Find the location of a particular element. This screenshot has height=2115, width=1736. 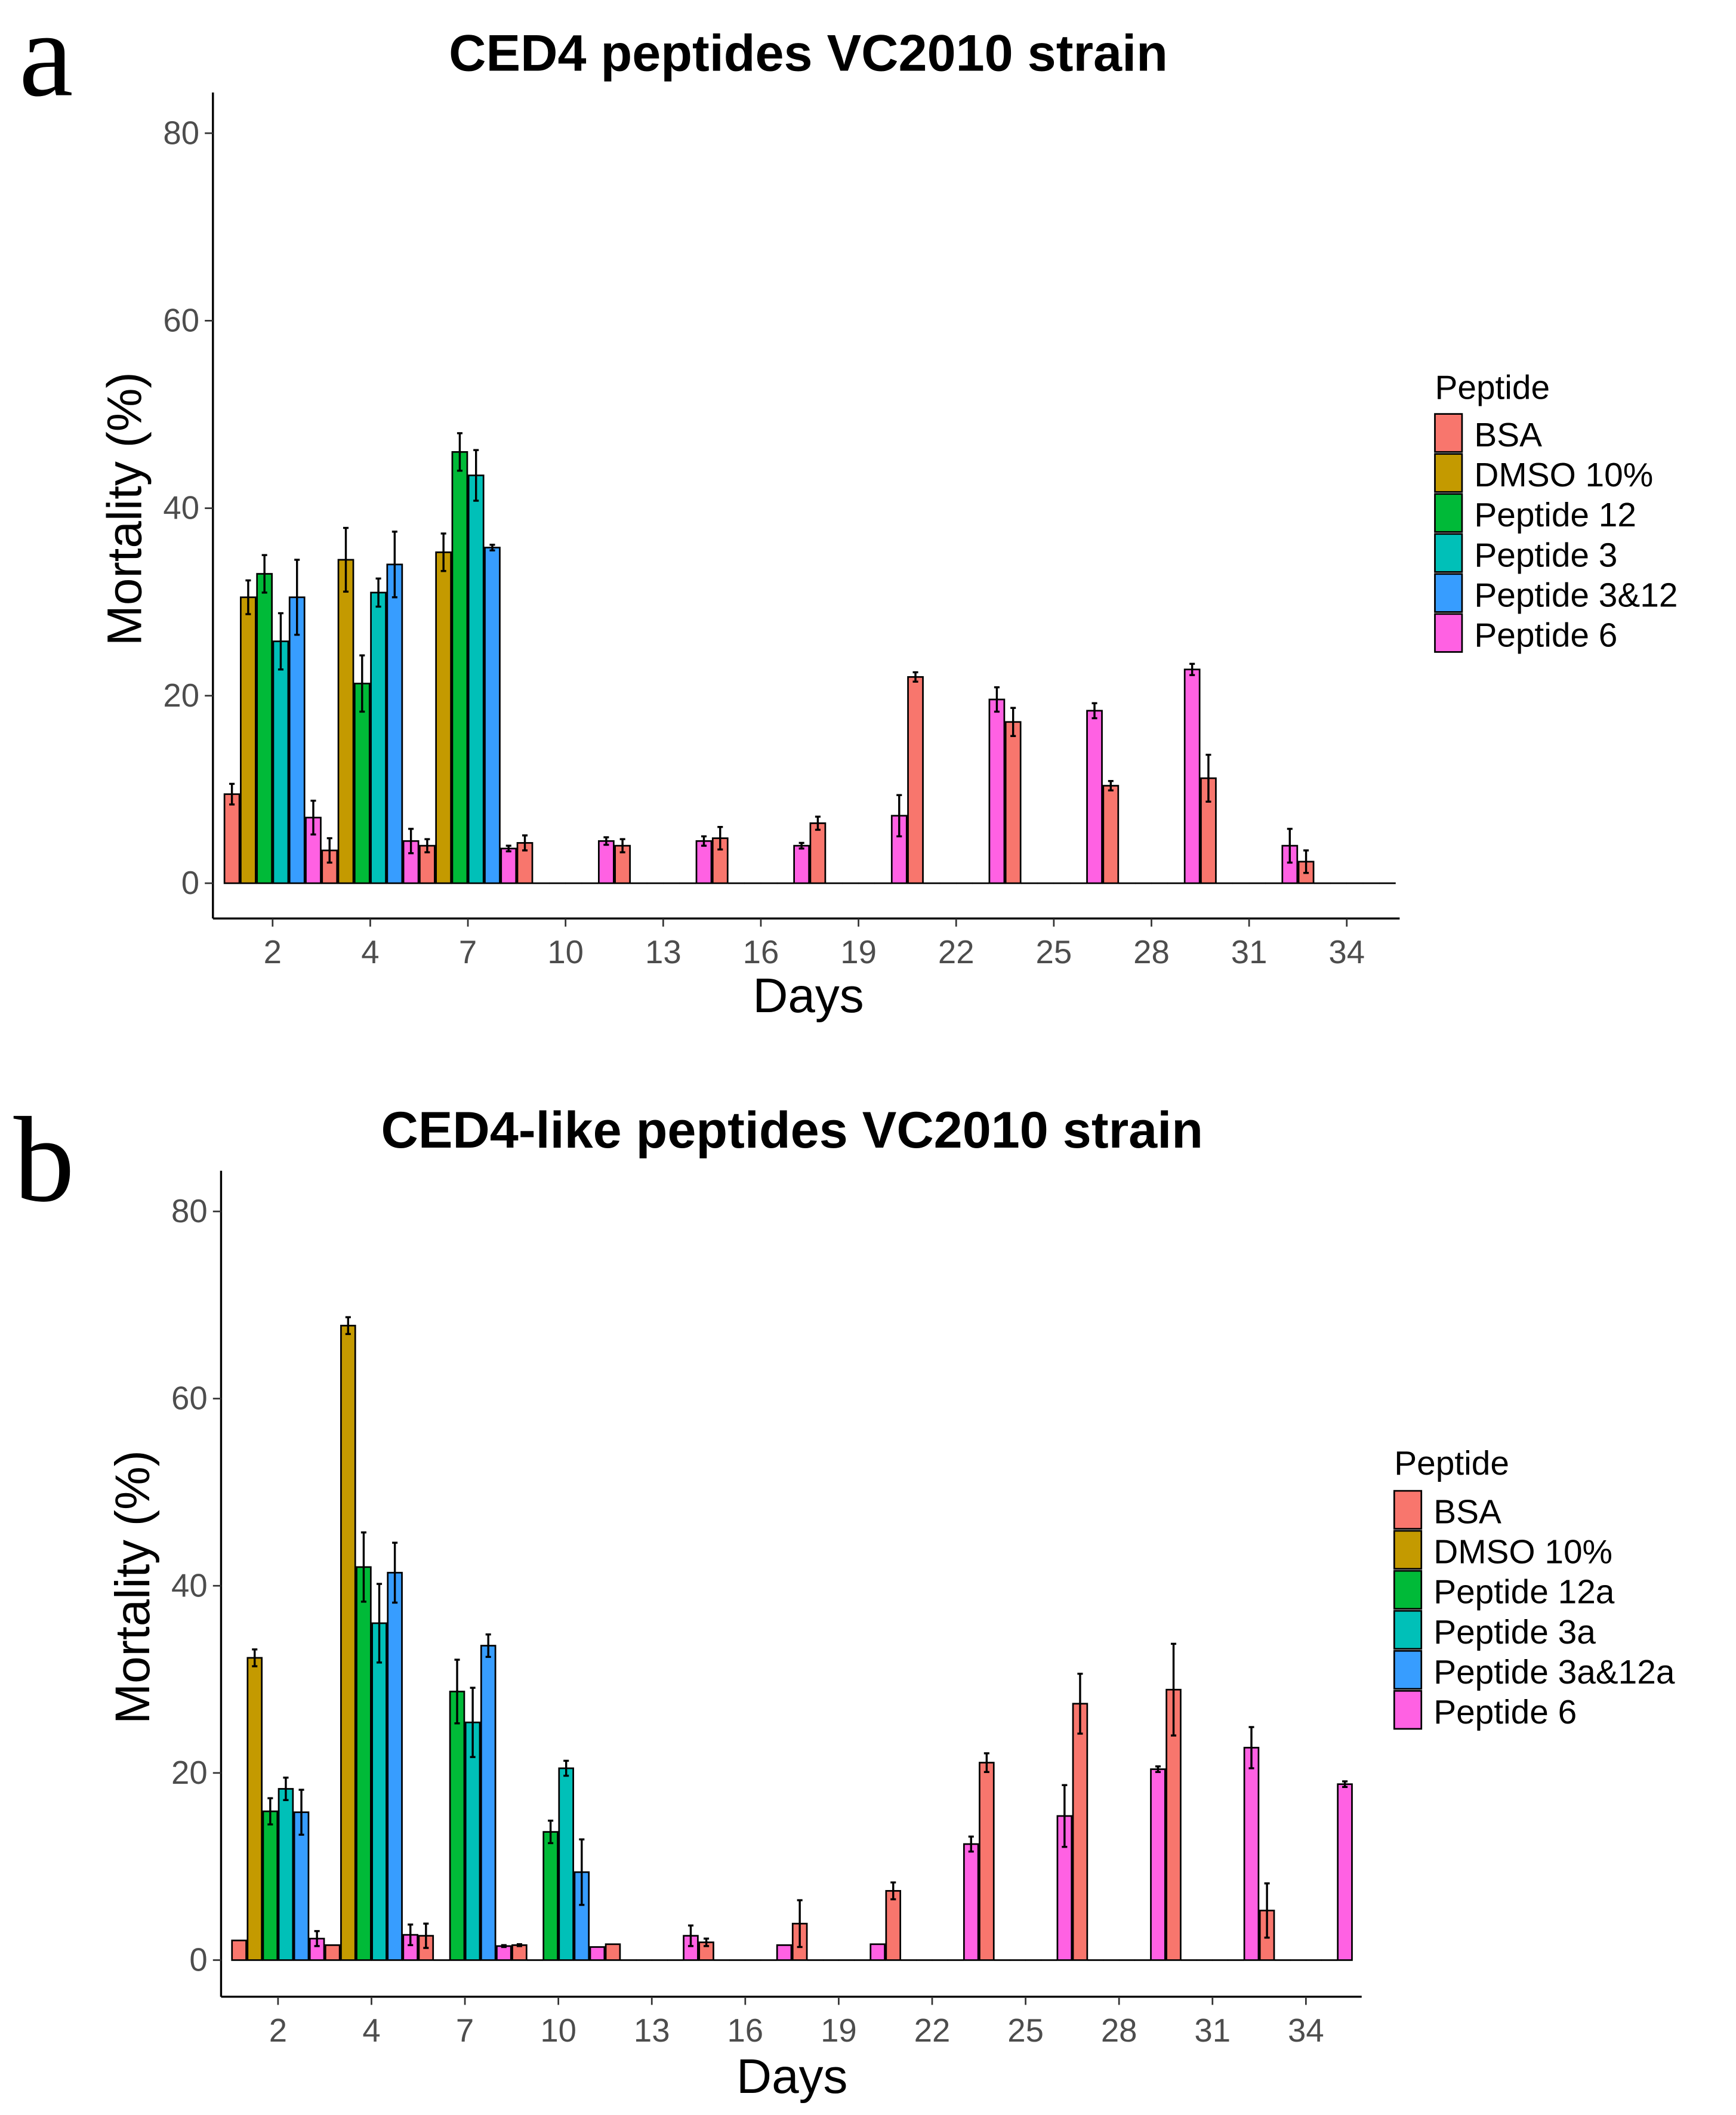

legend-label: Peptide 12 is located at coordinates (1555, 515).